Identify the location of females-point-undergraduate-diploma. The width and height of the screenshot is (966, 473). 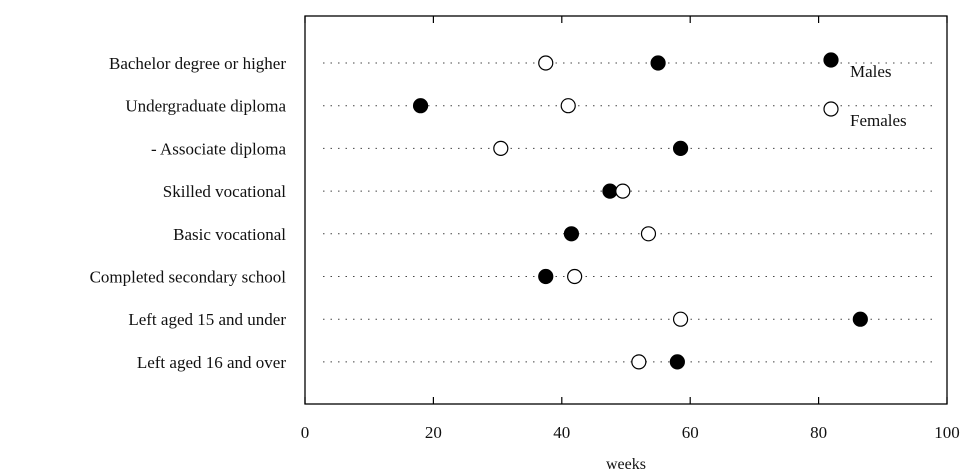
(568, 106).